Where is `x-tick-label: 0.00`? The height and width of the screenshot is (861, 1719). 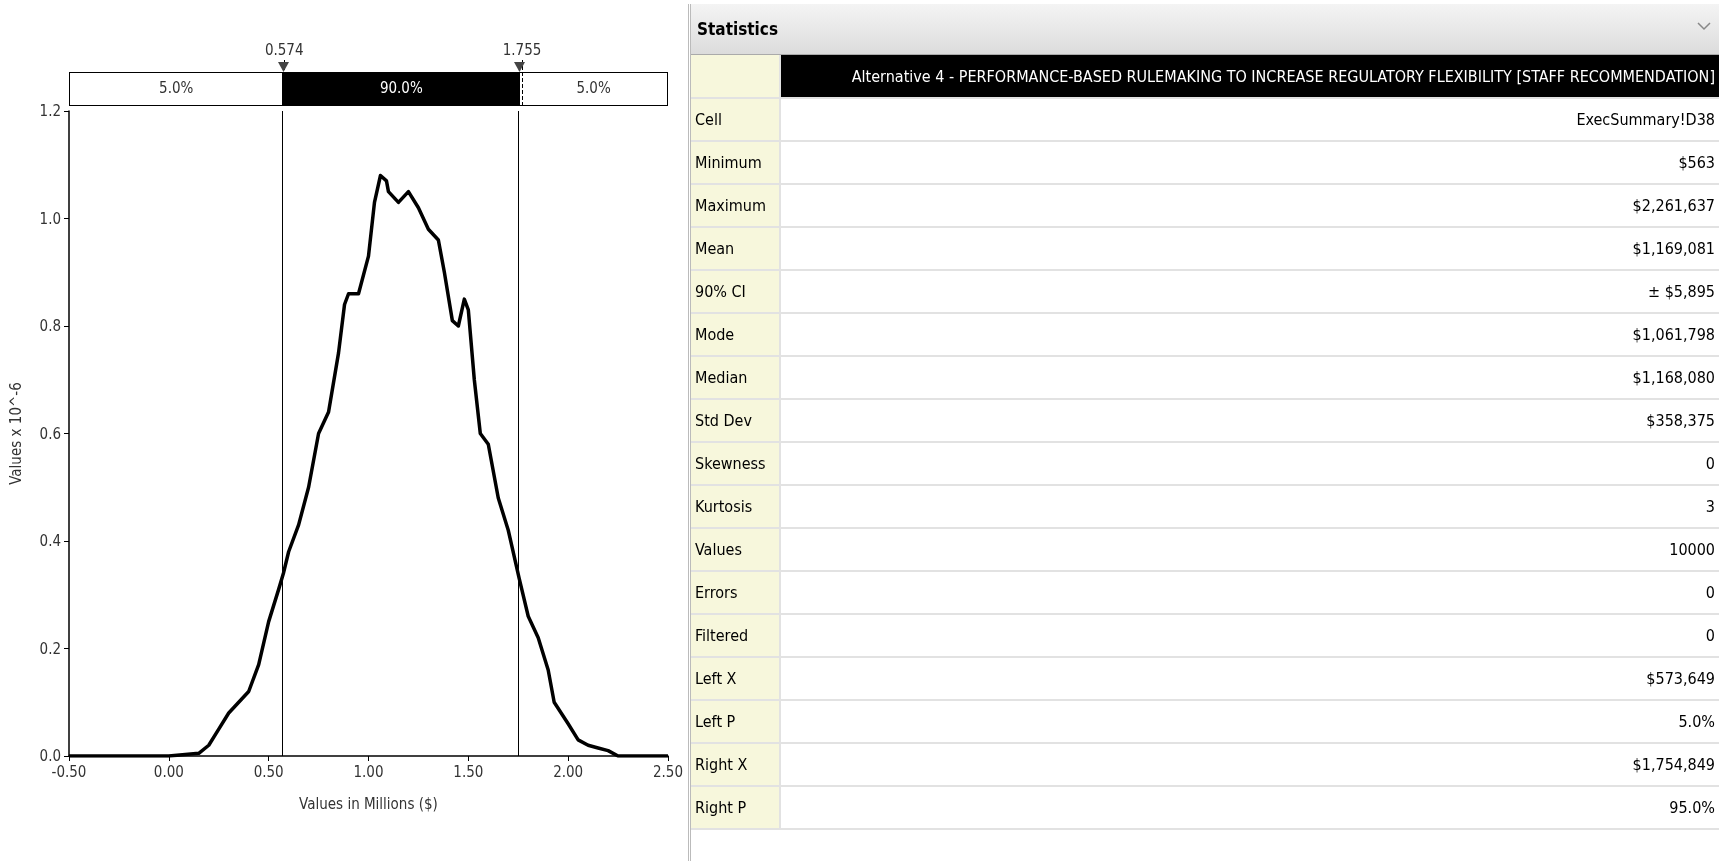
x-tick-label: 0.00 is located at coordinates (168, 771).